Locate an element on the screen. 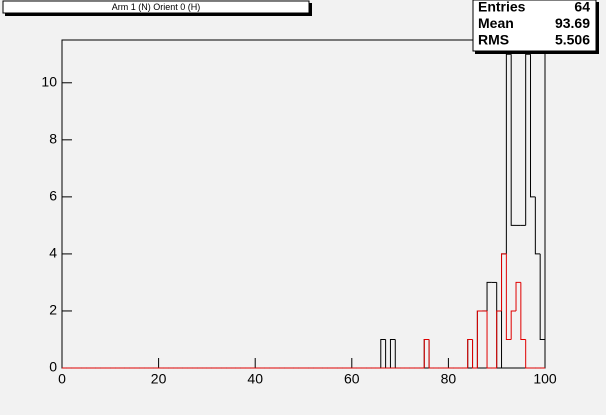 Image resolution: width=606 pixels, height=415 pixels. x-tick-label: 60 is located at coordinates (352, 379).